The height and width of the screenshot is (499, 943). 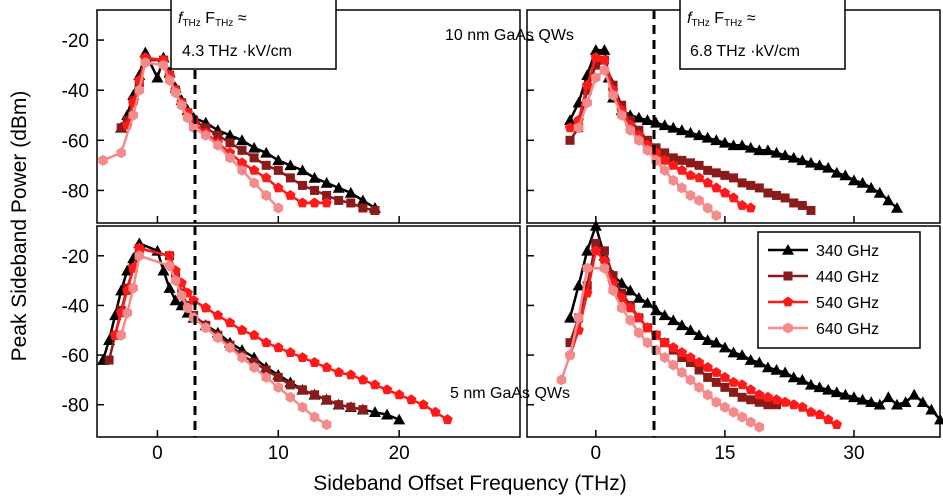 What do you see at coordinates (75, 257) in the screenshot?
I see `y-tick-label: -20` at bounding box center [75, 257].